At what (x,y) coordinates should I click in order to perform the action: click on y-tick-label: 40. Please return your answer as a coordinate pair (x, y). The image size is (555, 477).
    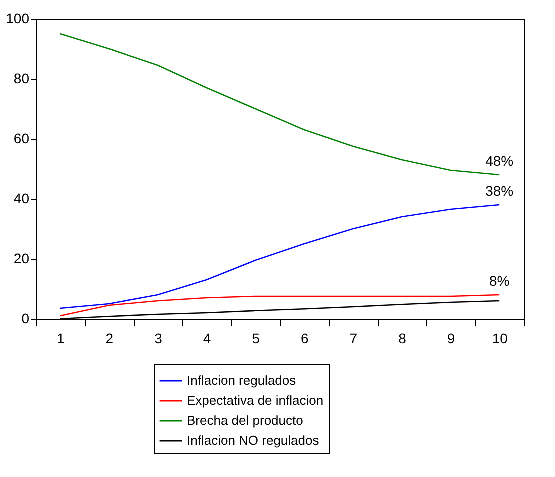
    Looking at the image, I should click on (22, 198).